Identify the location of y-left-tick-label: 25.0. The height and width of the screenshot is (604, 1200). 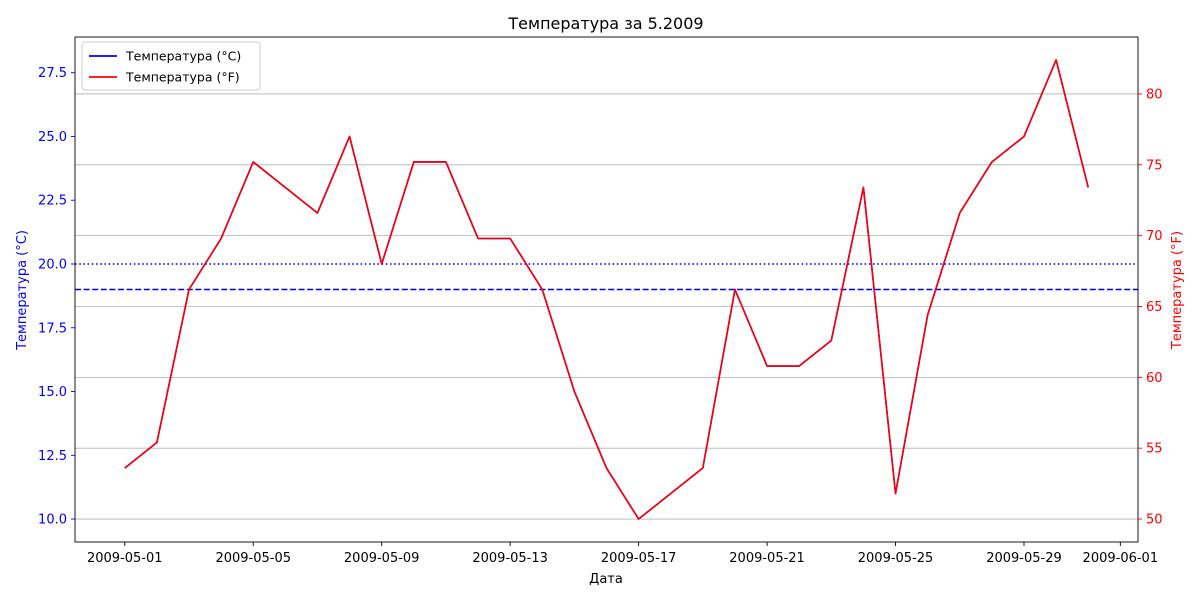
(52, 137).